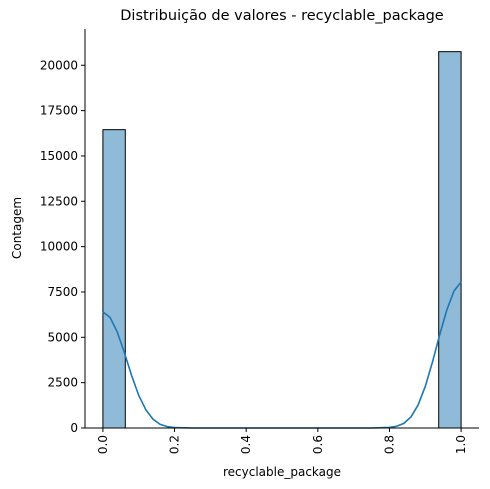 This screenshot has width=490, height=489. I want to click on x-tick-label-3: 0.6, so click(318, 444).